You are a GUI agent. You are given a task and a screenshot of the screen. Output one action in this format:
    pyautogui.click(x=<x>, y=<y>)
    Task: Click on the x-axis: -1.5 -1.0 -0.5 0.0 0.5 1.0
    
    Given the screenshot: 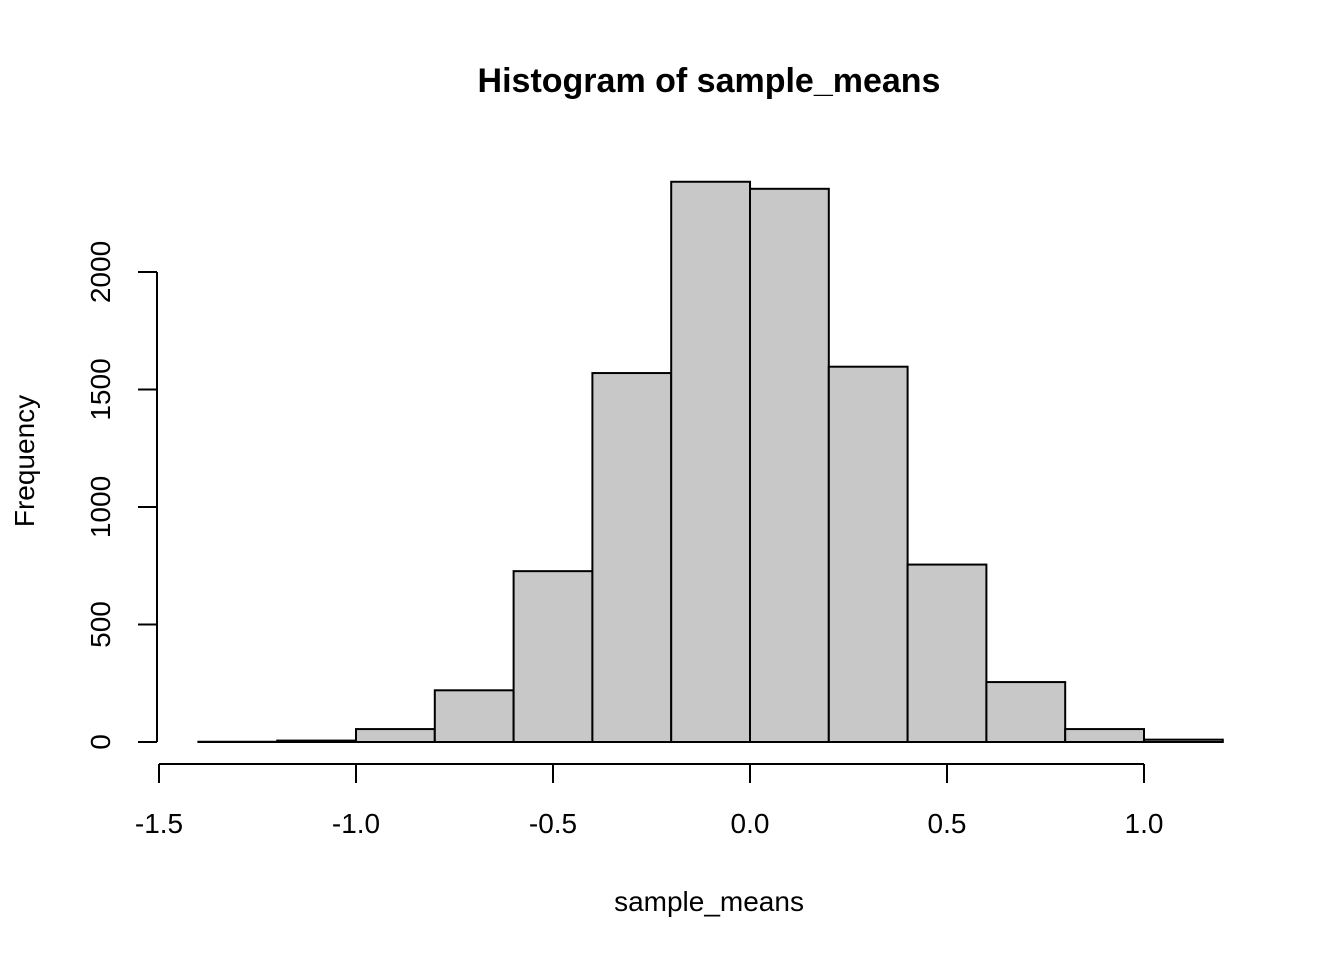 What is the action you would take?
    pyautogui.click(x=649, y=801)
    